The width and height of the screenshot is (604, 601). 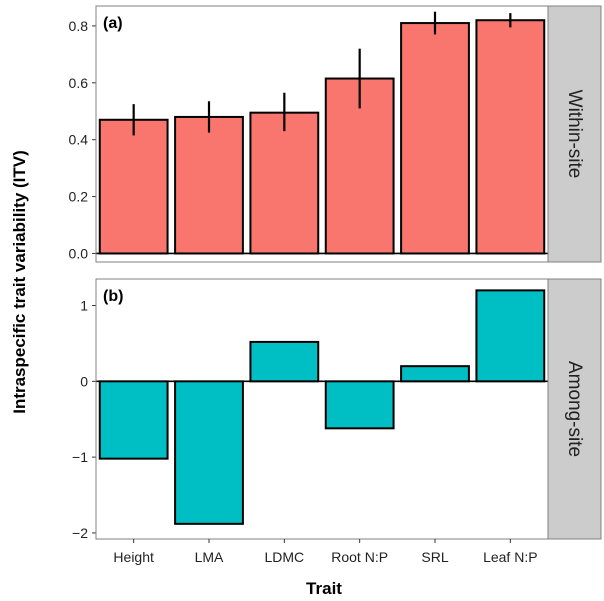 I want to click on y-axis-title: Intraspecific trait variability (ITV), so click(x=19, y=282).